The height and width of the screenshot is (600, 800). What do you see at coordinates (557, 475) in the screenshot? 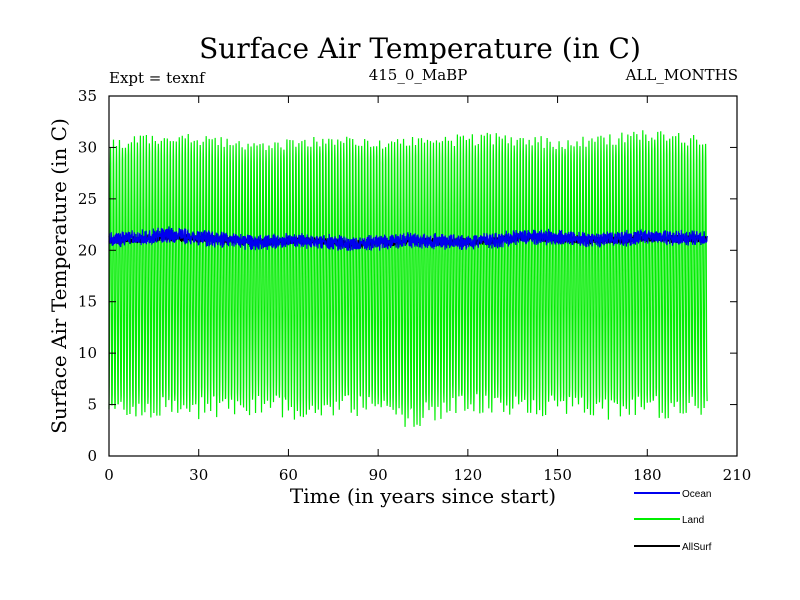
I see `x-tick-label: 150` at bounding box center [557, 475].